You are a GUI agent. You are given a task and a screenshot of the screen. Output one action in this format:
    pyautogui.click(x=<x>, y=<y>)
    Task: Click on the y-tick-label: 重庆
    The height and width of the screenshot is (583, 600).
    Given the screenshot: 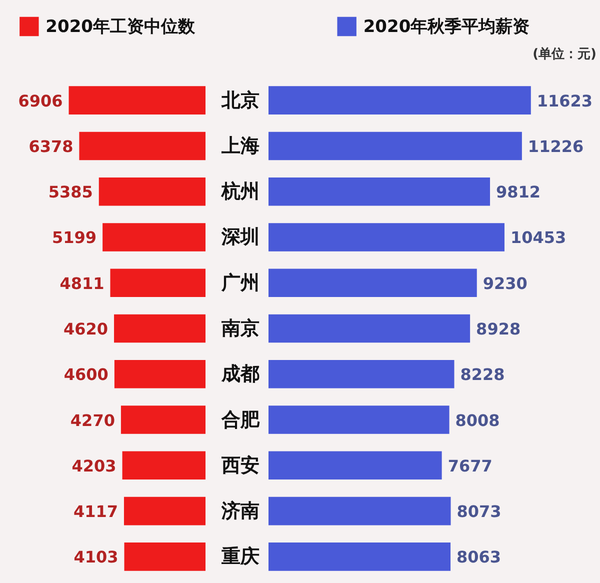 What is the action you would take?
    pyautogui.click(x=240, y=557)
    